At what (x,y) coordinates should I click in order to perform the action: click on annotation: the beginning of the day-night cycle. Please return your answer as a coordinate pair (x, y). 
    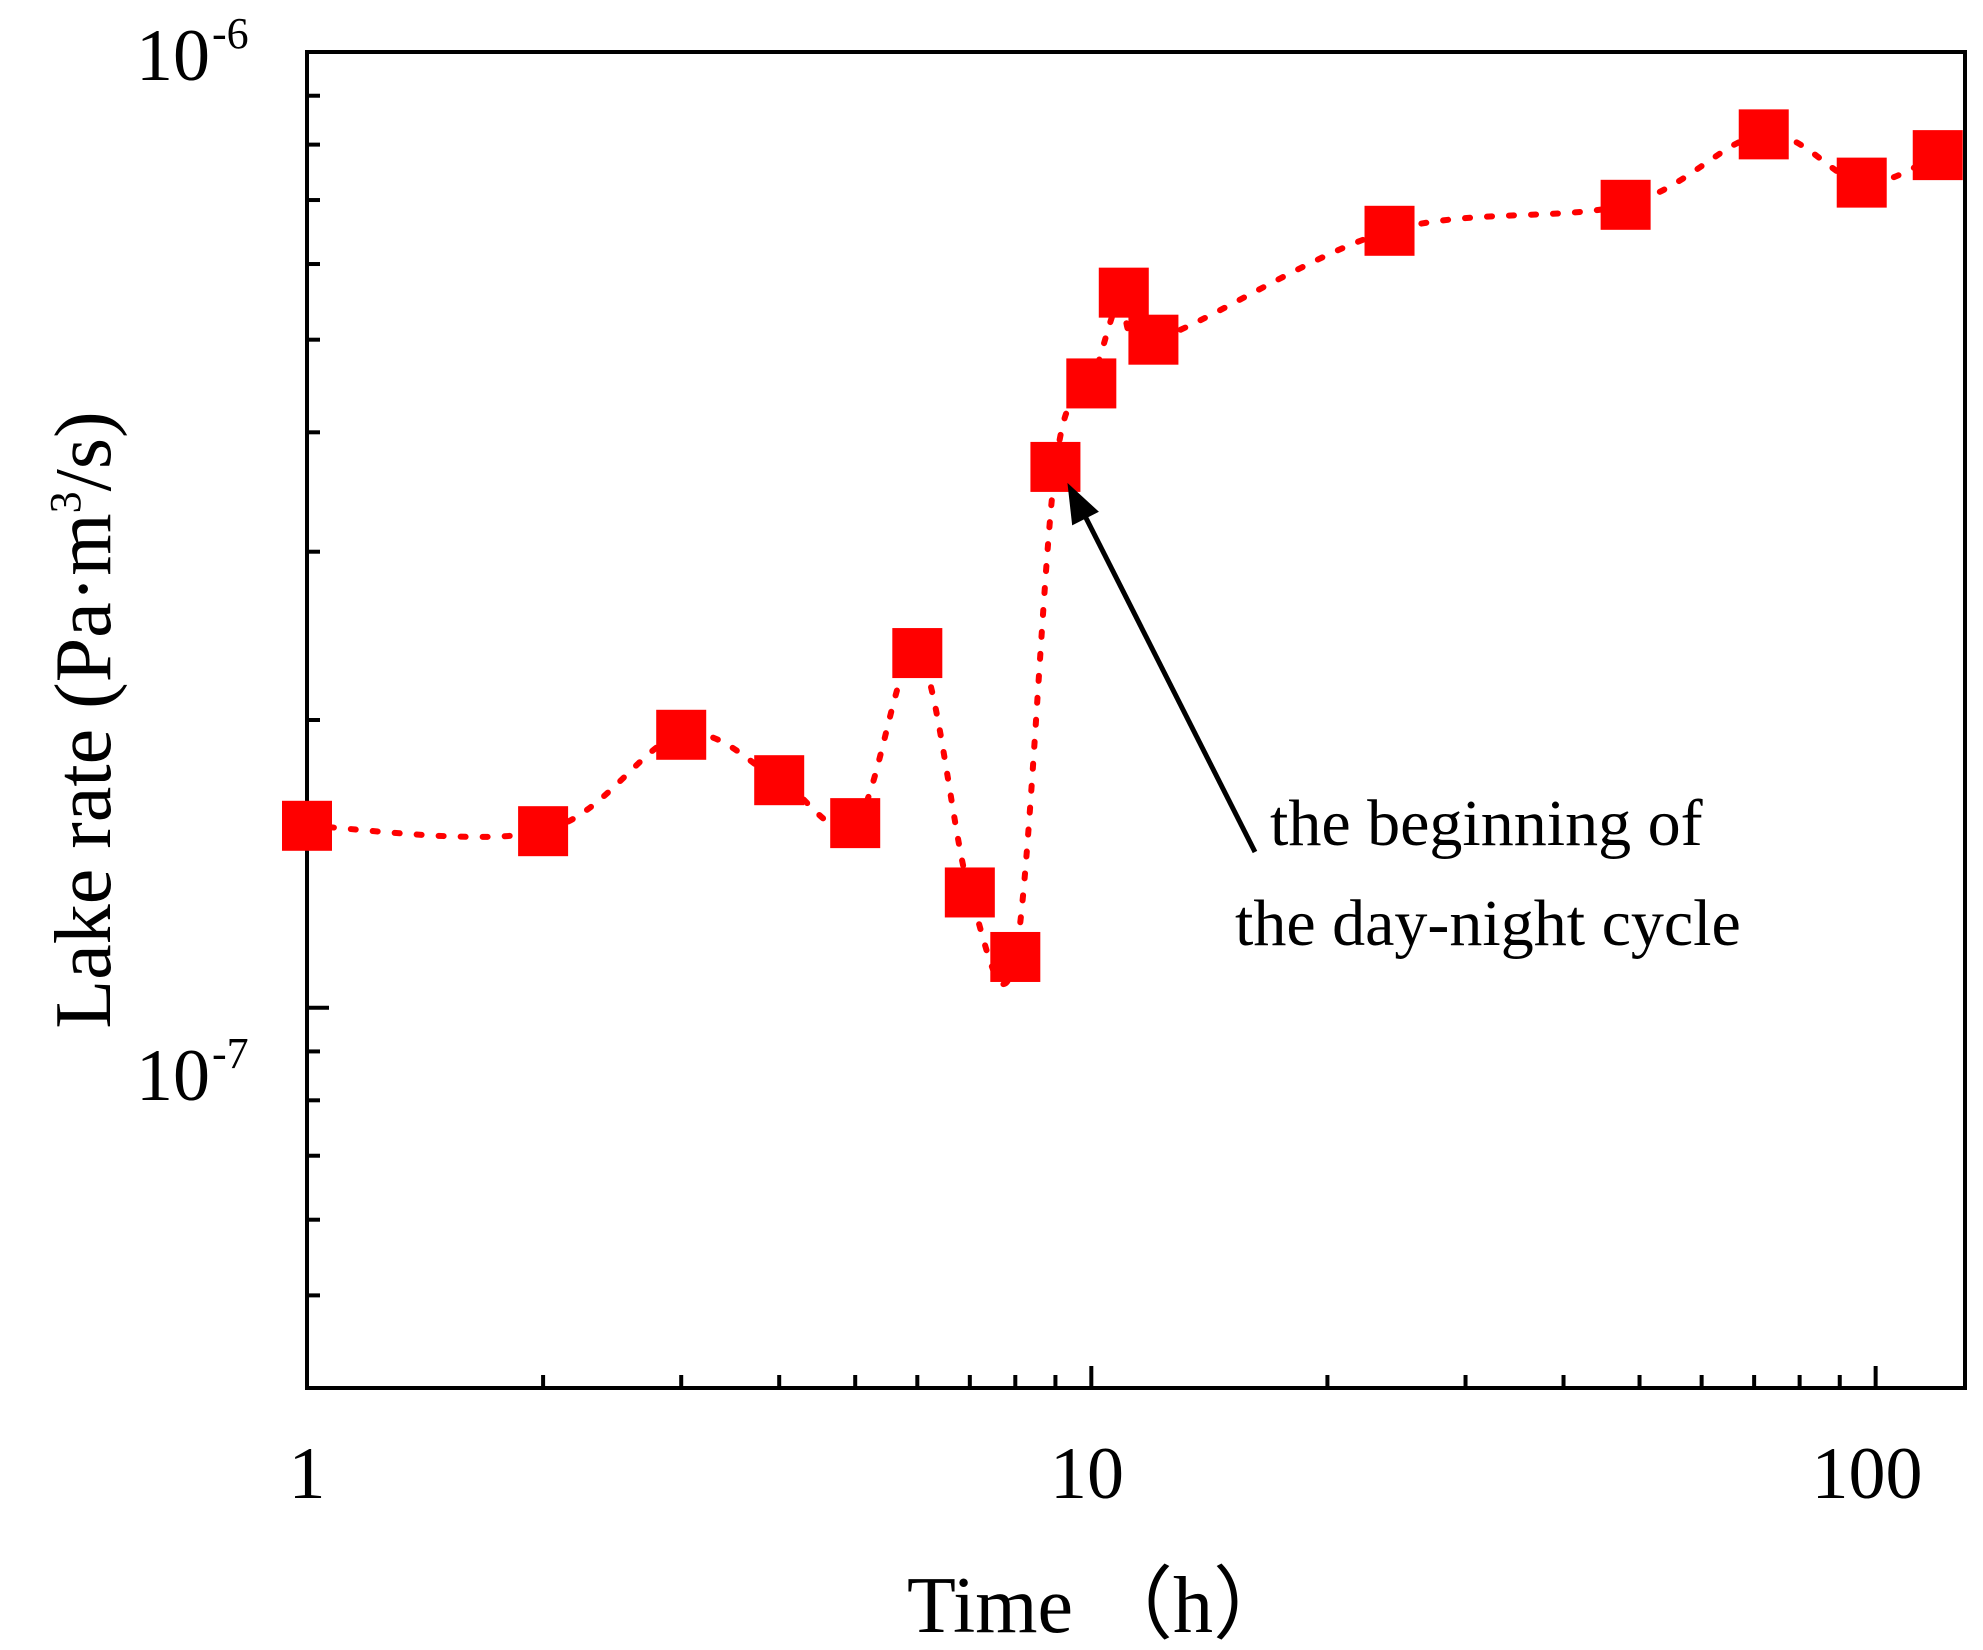
    Looking at the image, I should click on (1404, 721).